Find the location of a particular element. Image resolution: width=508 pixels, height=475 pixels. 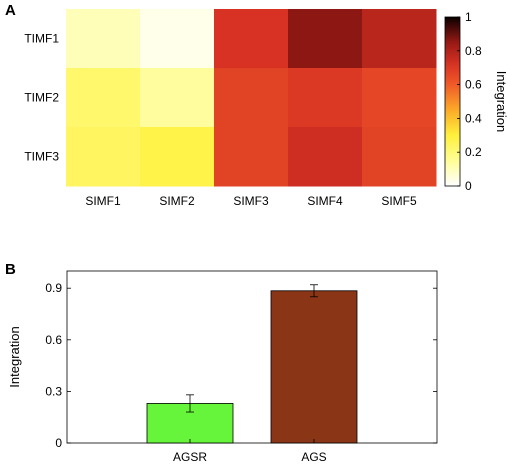

heatmap-y-tick-label: TIMF3 is located at coordinates (41, 157).